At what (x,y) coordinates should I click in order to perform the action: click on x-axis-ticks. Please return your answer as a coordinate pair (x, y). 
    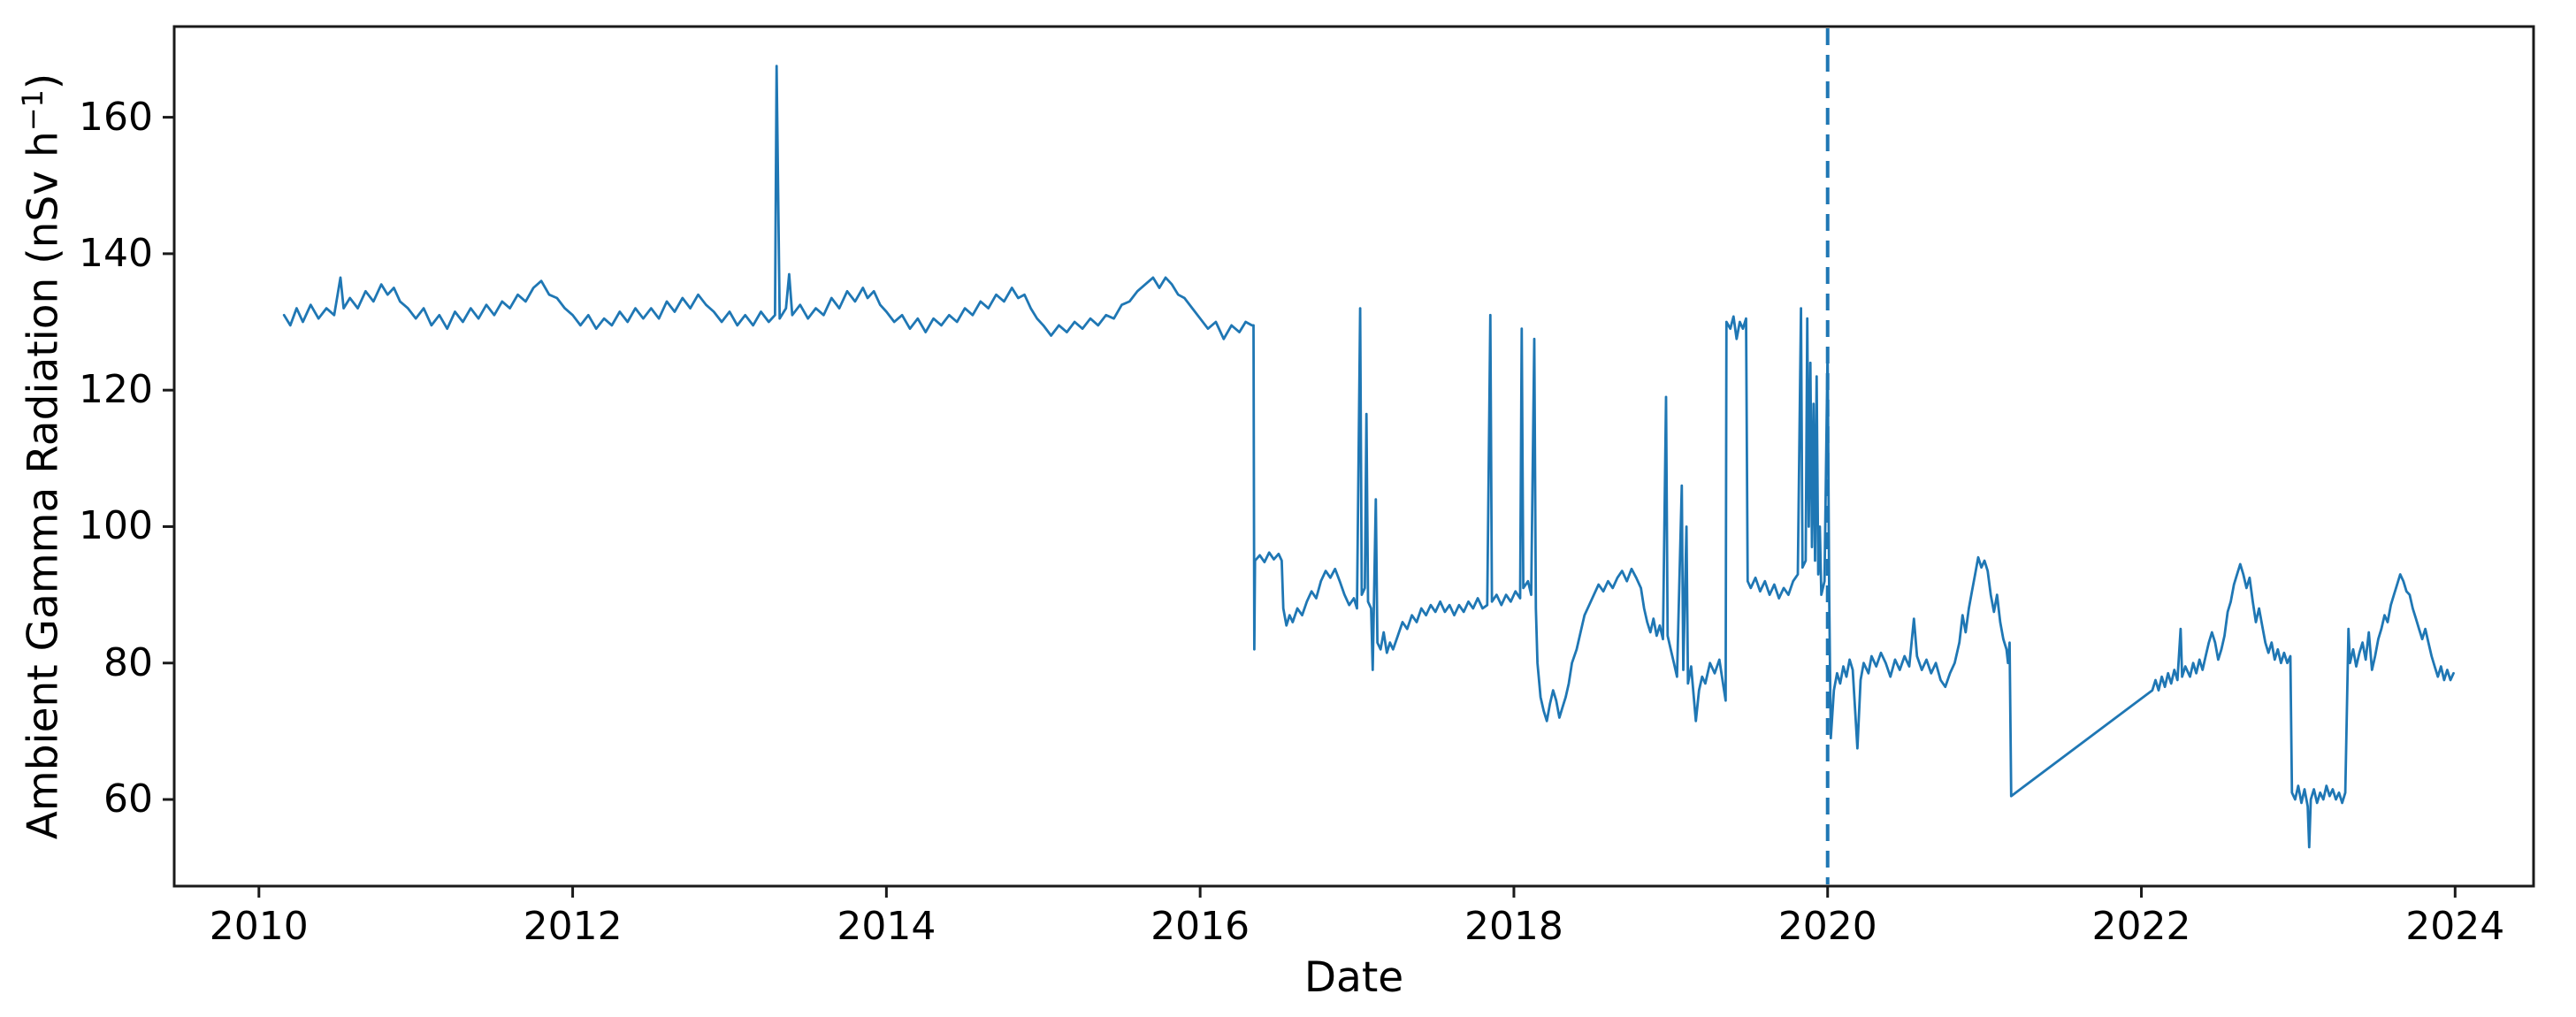
    Looking at the image, I should click on (1357, 892).